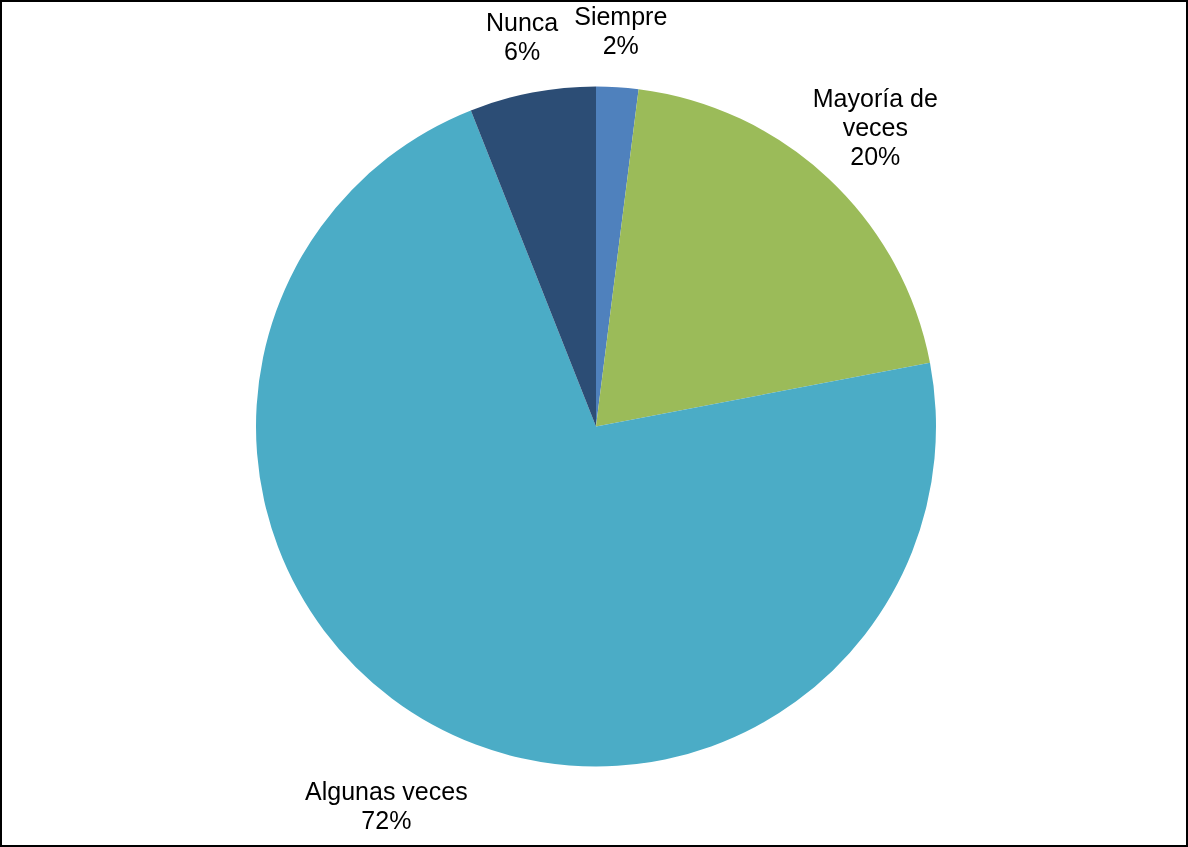  What do you see at coordinates (522, 22) in the screenshot?
I see `slice-label: Nunca` at bounding box center [522, 22].